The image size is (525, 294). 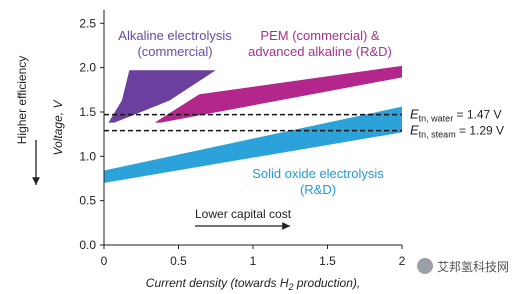 What do you see at coordinates (178, 261) in the screenshot?
I see `x-tick-label: 0.5` at bounding box center [178, 261].